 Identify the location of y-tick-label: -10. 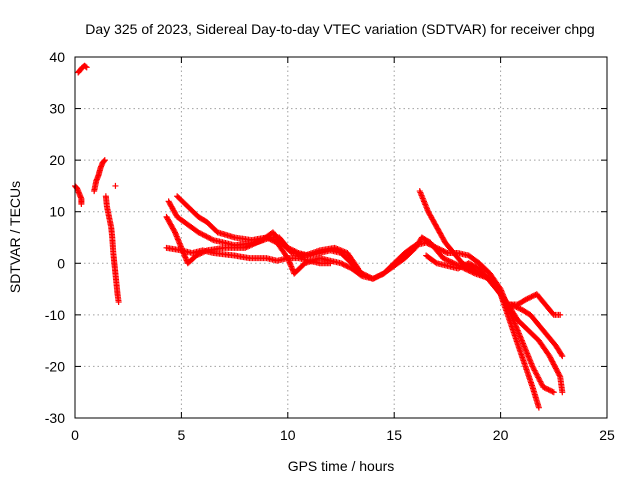
(55, 315).